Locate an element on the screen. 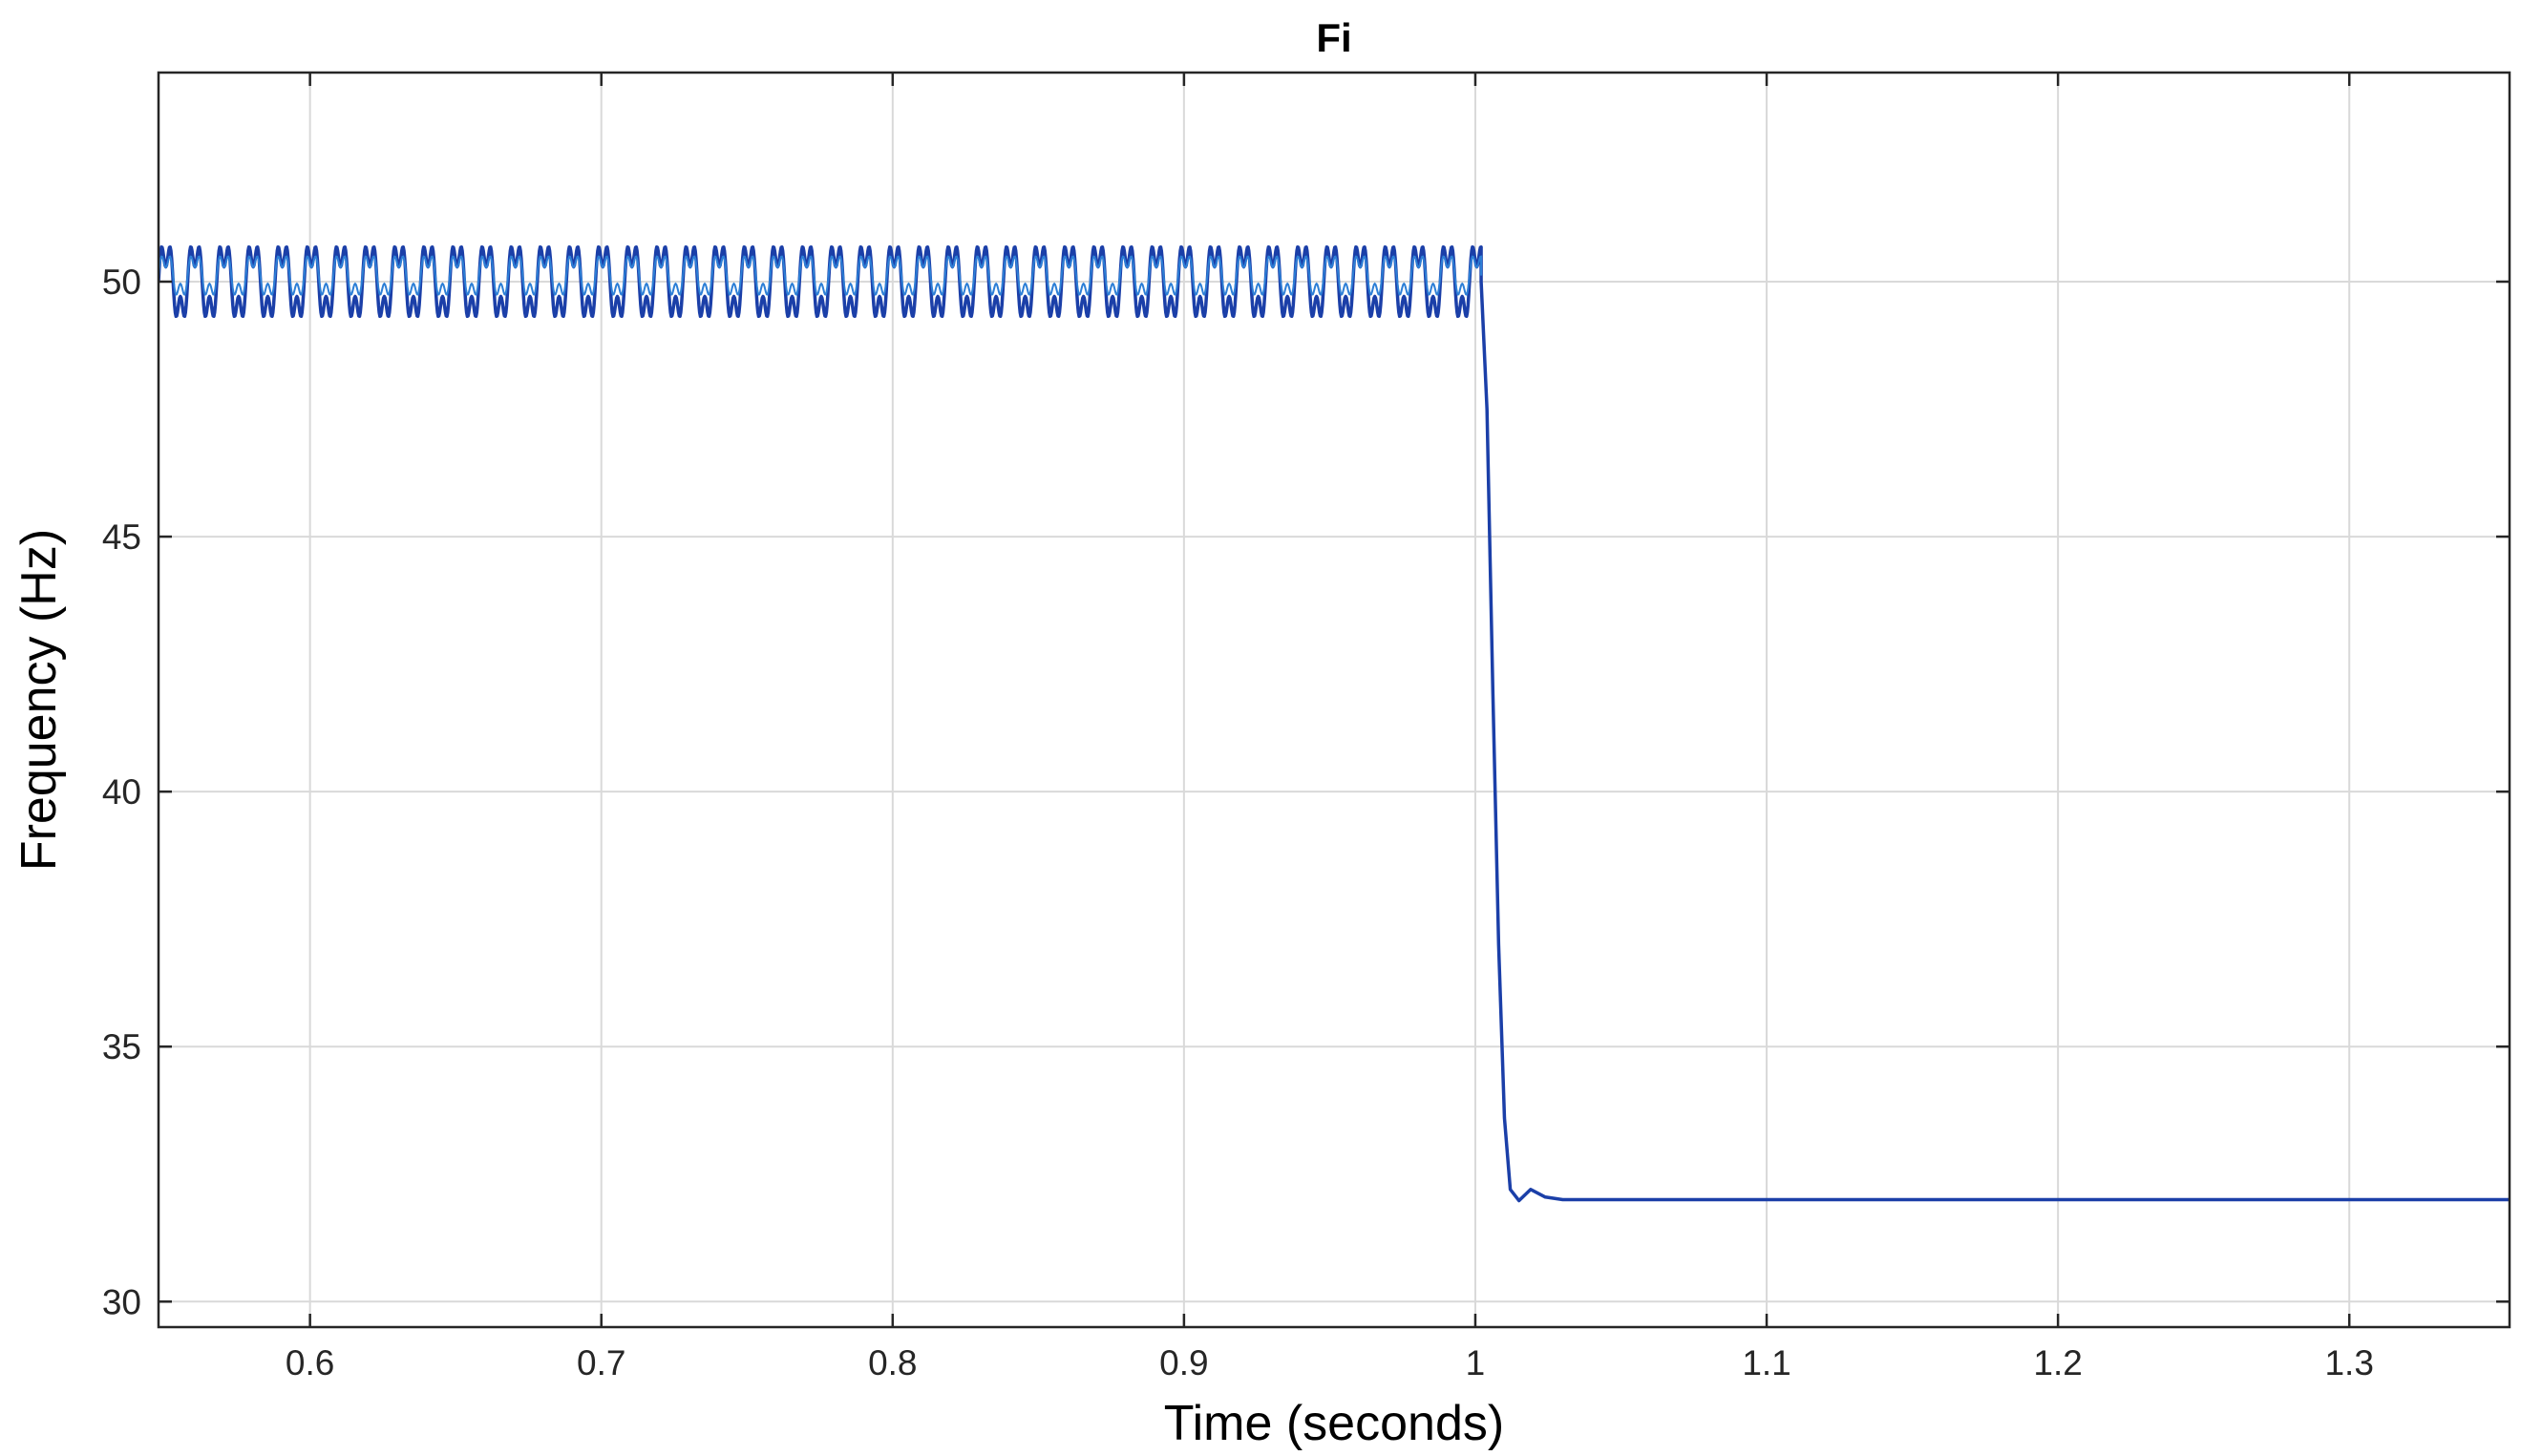  x-tick-label: 0.8 is located at coordinates (892, 1362).